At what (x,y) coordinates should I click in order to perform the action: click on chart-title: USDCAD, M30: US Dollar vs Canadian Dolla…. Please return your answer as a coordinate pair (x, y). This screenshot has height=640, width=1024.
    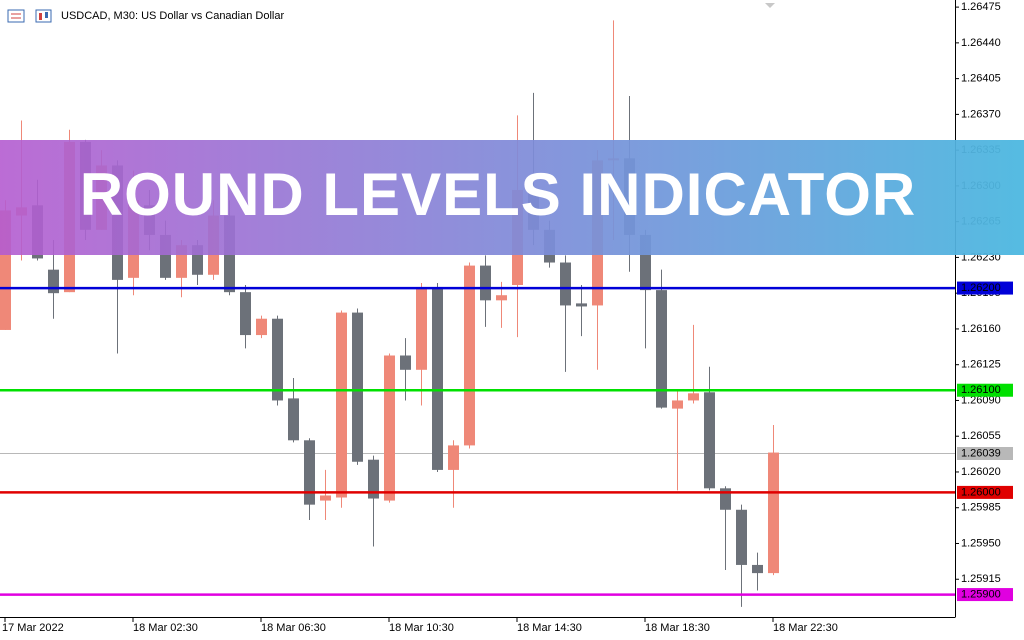
    Looking at the image, I should click on (172, 16).